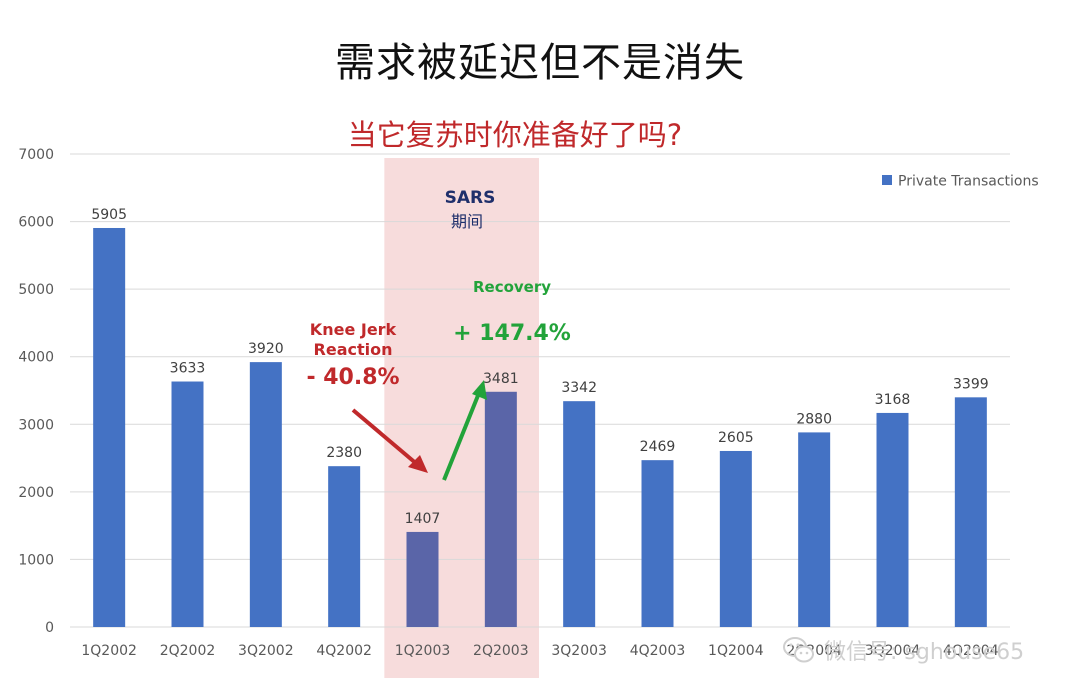 The image size is (1080, 698). What do you see at coordinates (540, 63) in the screenshot?
I see `page-title: 需求被延迟但不是消失` at bounding box center [540, 63].